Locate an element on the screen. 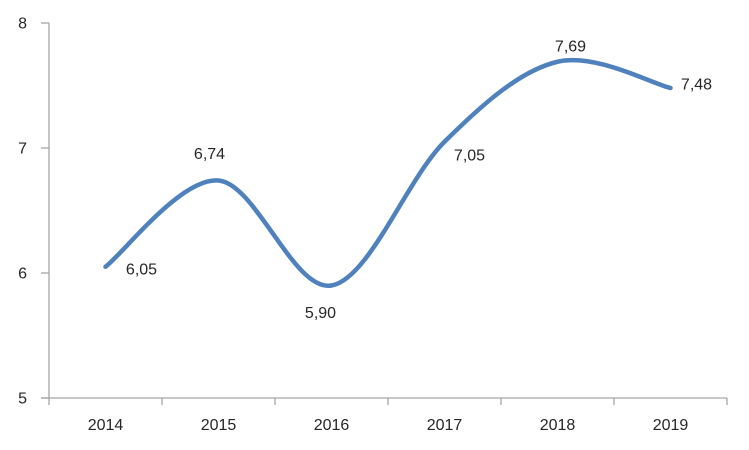 This screenshot has width=749, height=450. data-point-label: 5,90 is located at coordinates (320, 313).